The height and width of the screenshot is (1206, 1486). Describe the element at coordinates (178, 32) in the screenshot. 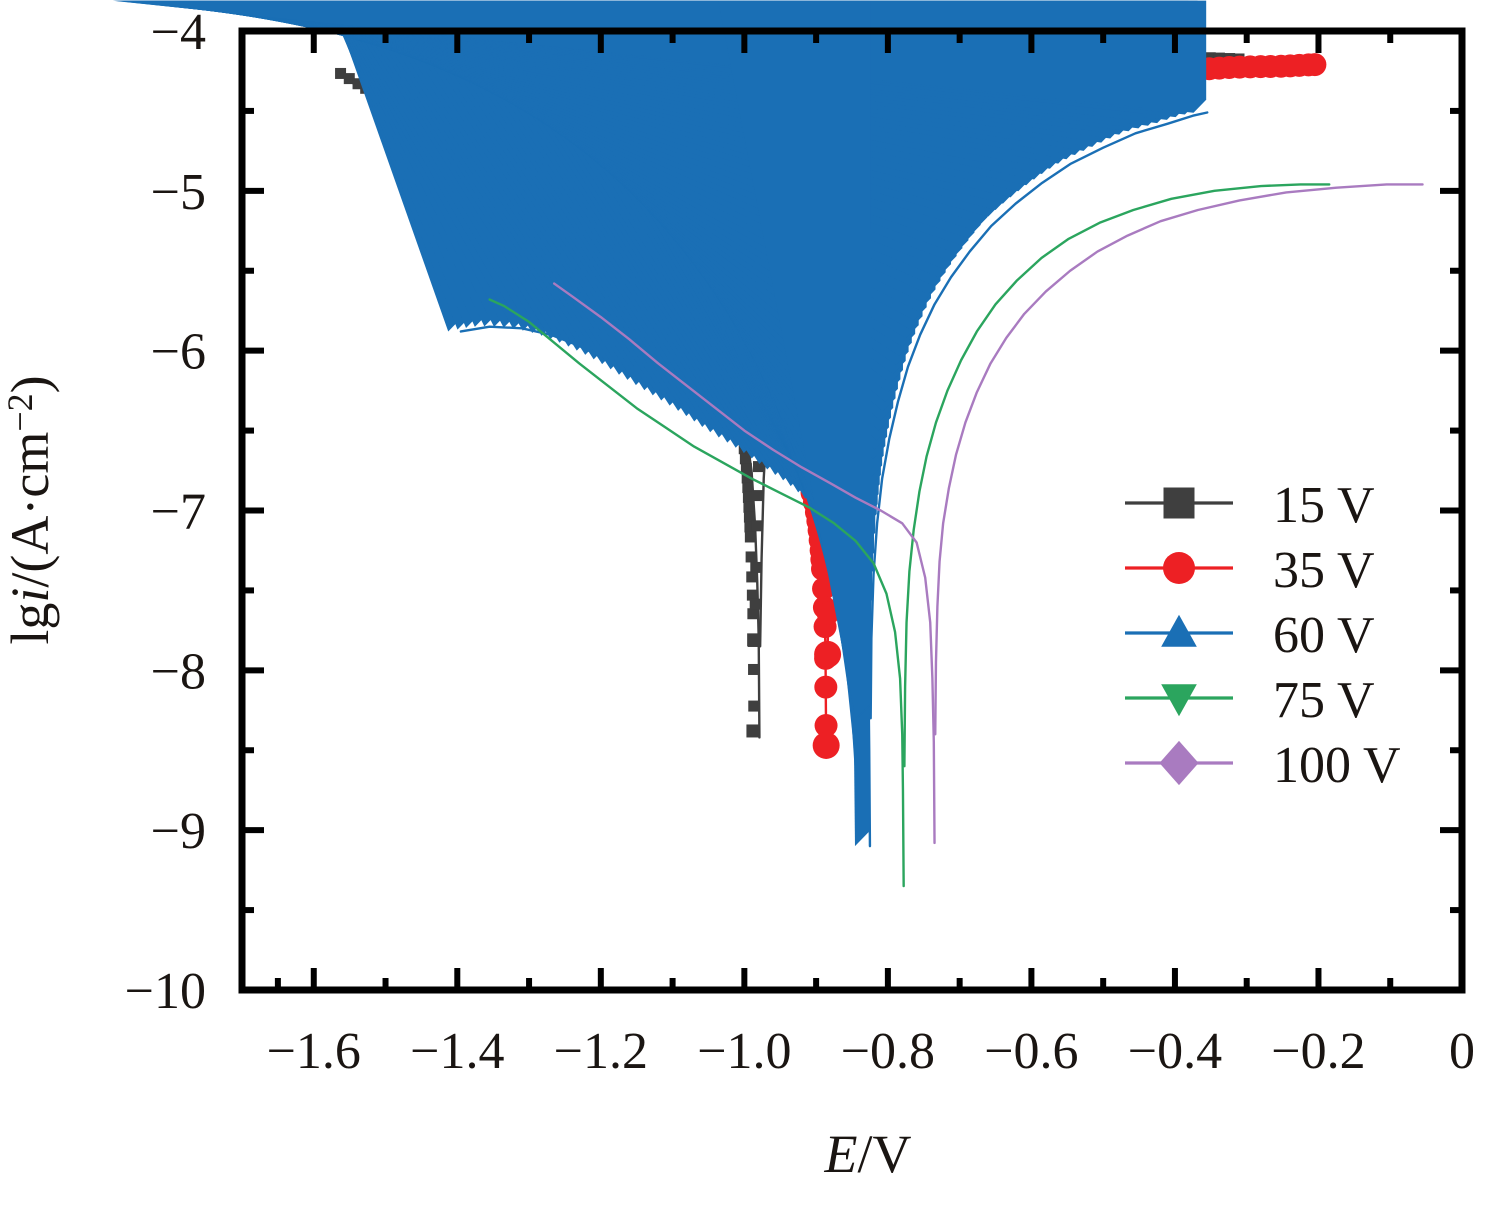

I see `y-tick-label: −4` at that location.